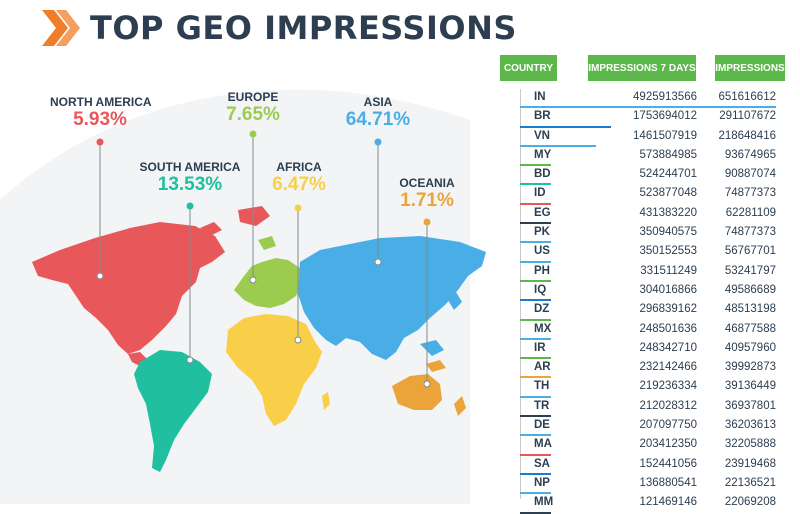 This screenshot has width=800, height=514. Describe the element at coordinates (668, 405) in the screenshot. I see `impressions-7-days-value: 212028312` at that location.